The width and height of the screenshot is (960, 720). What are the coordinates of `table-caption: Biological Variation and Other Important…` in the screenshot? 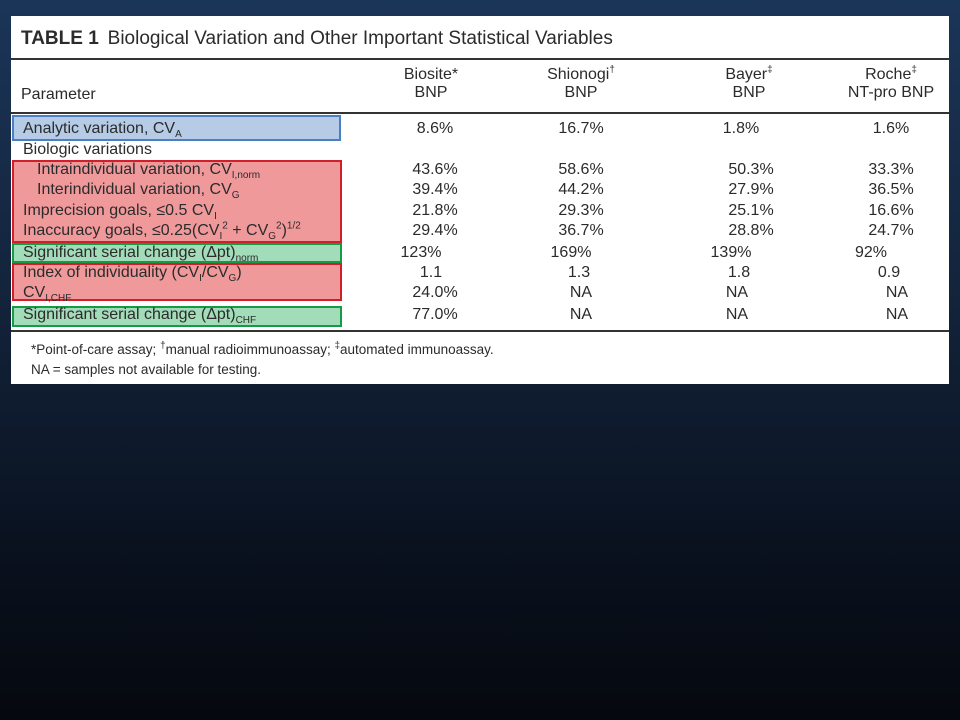 It's located at (360, 38).